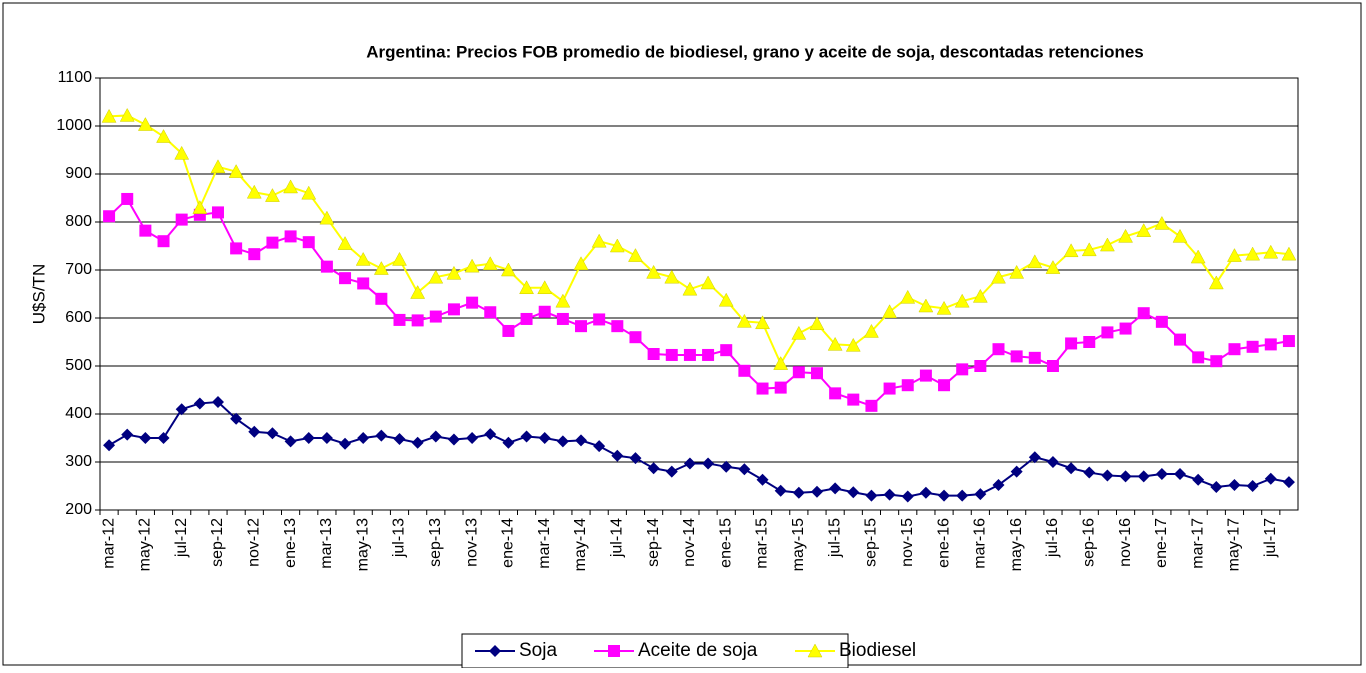 This screenshot has width=1366, height=673. What do you see at coordinates (508, 543) in the screenshot?
I see `x-tick-label: ene-14` at bounding box center [508, 543].